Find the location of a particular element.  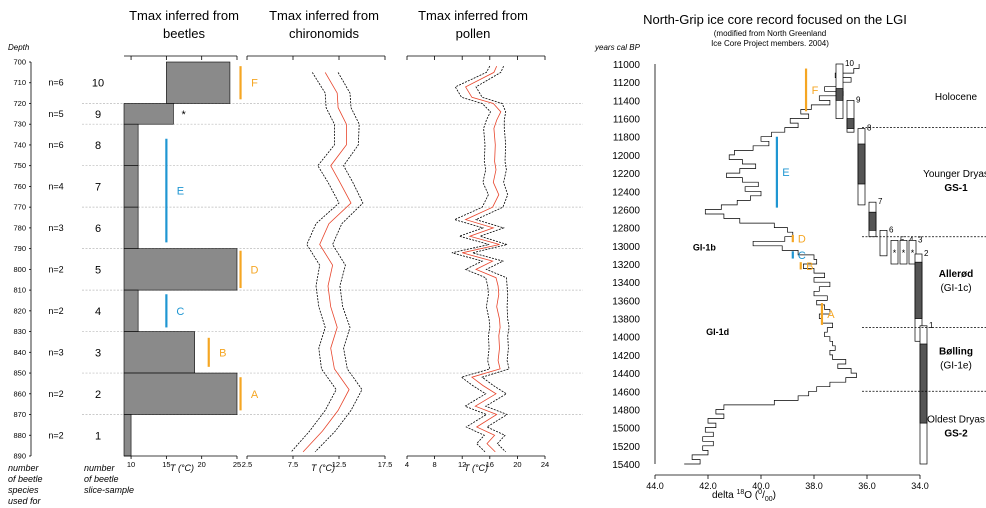

ngrip-y-tick-label: 15000 is located at coordinates (626, 429).